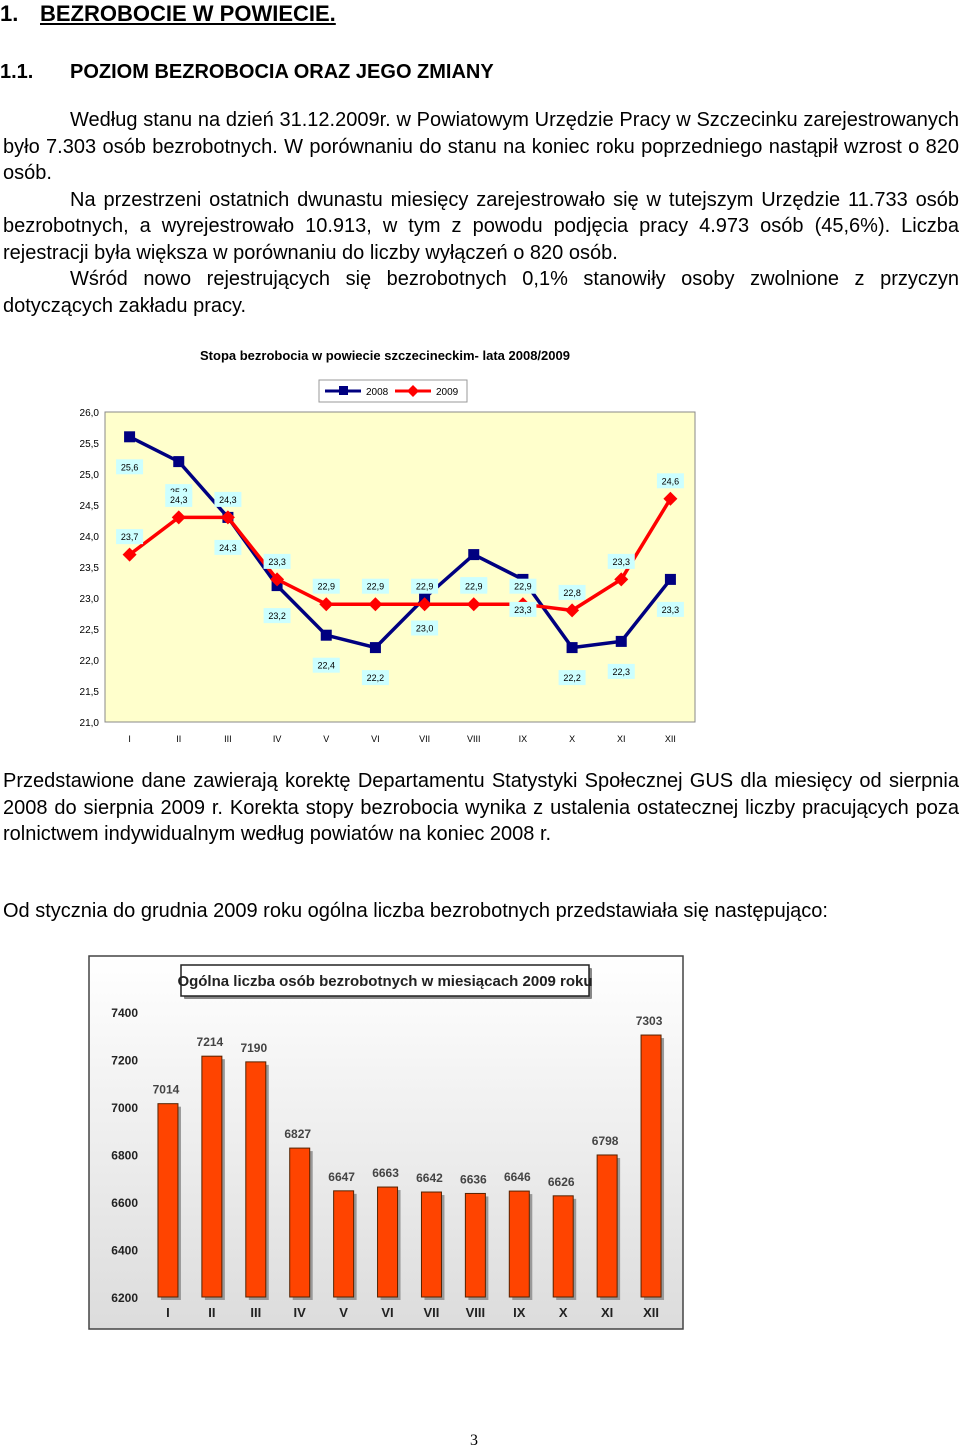 This screenshot has width=960, height=1450. Describe the element at coordinates (90, 475) in the screenshot. I see `y-tick-label: 25,0` at that location.